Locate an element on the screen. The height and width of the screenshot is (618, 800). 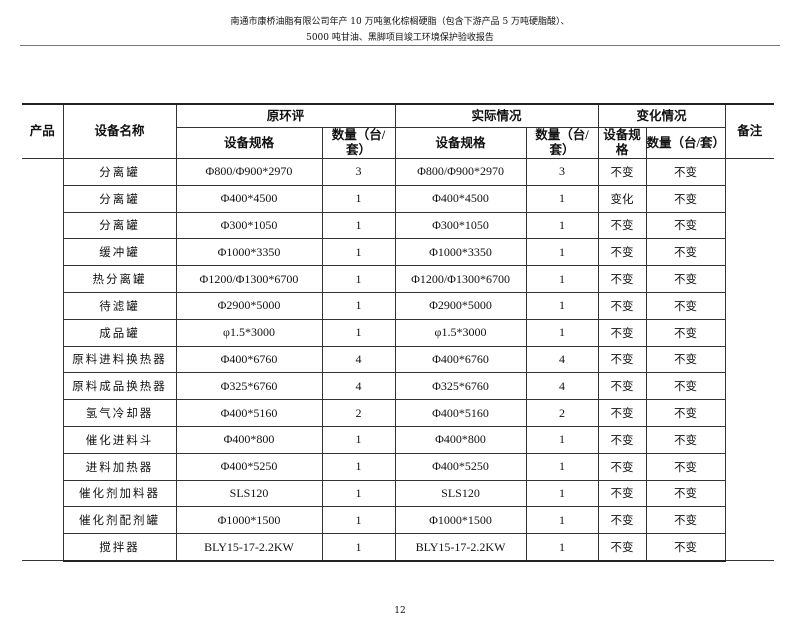
actual-spec-cell: Φ1200/Φ1300*6700 is located at coordinates (460, 279).